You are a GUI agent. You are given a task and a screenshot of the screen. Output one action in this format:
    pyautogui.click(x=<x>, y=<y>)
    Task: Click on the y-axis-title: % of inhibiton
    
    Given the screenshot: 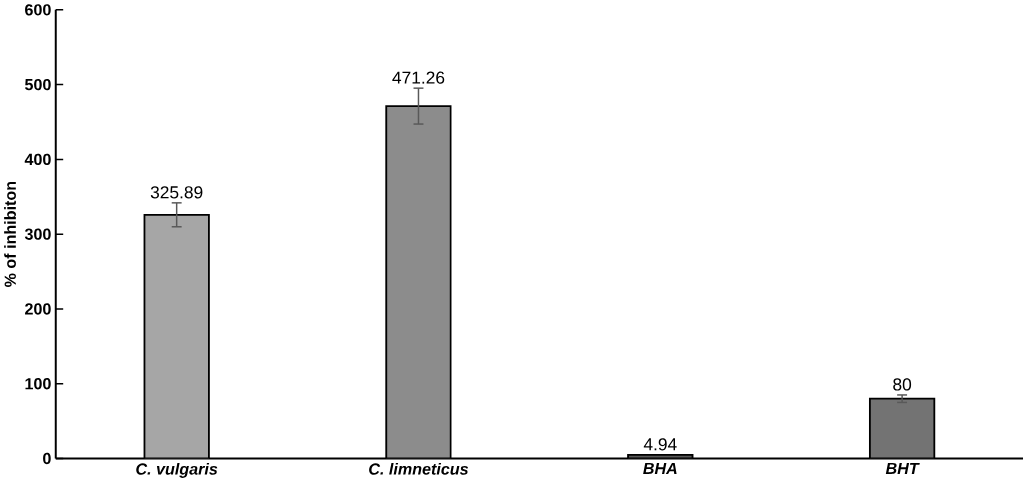 What is the action you would take?
    pyautogui.click(x=10, y=234)
    